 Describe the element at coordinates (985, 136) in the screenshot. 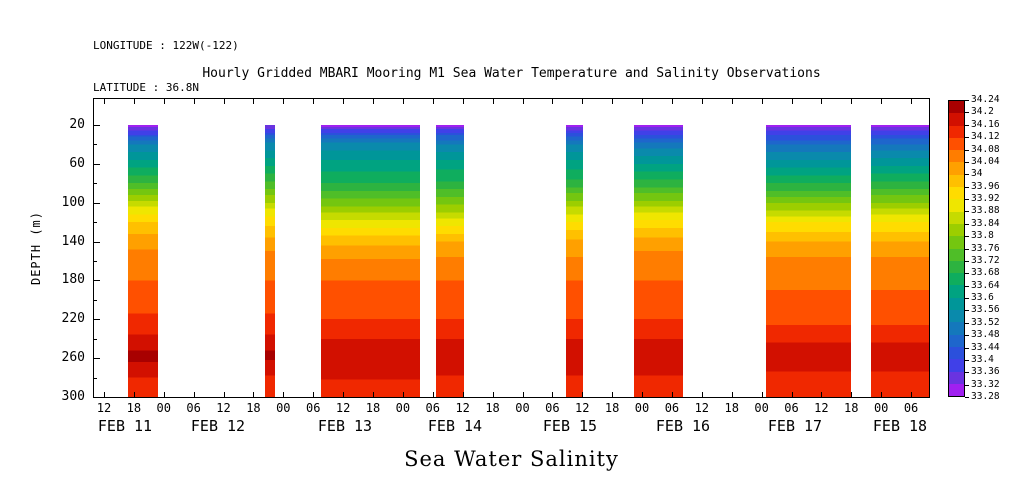

I see `colorbar-tick-label: 34.12` at that location.